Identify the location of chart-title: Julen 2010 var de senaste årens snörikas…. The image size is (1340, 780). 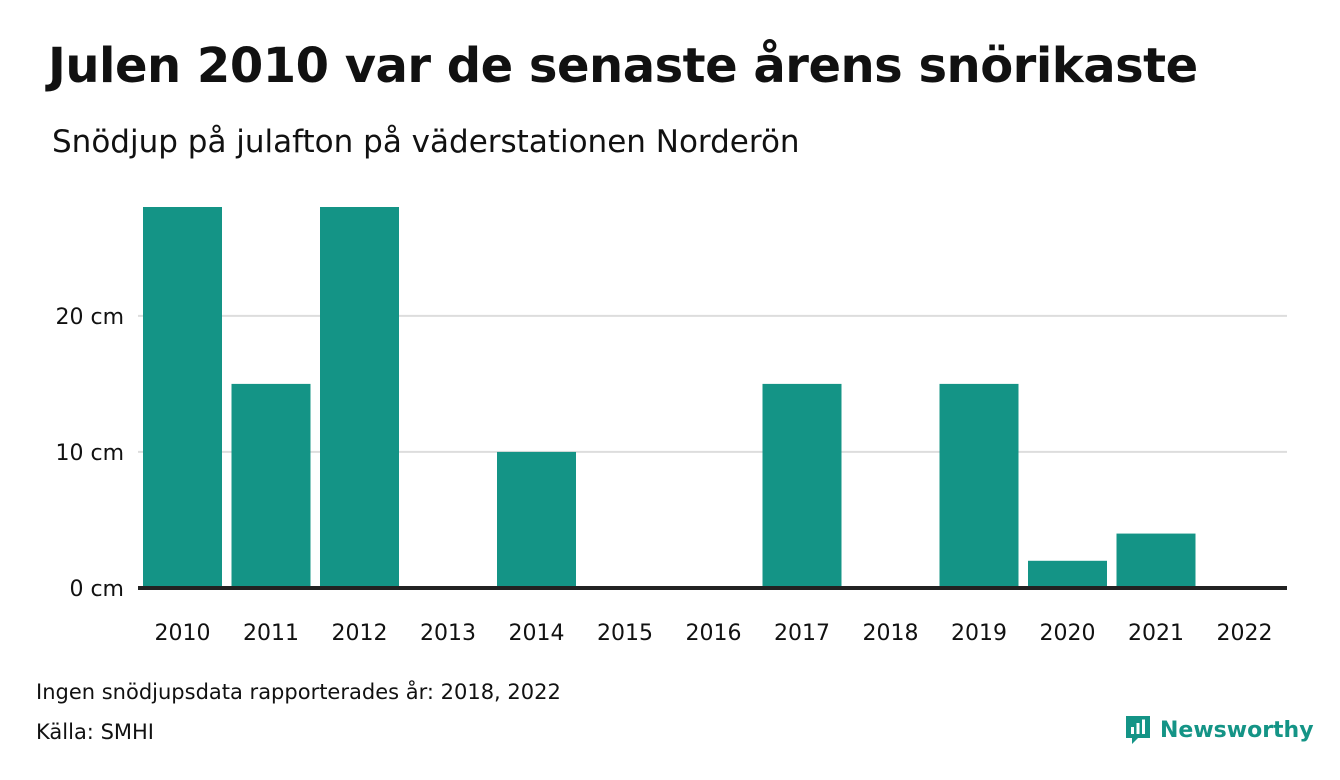
(623, 66).